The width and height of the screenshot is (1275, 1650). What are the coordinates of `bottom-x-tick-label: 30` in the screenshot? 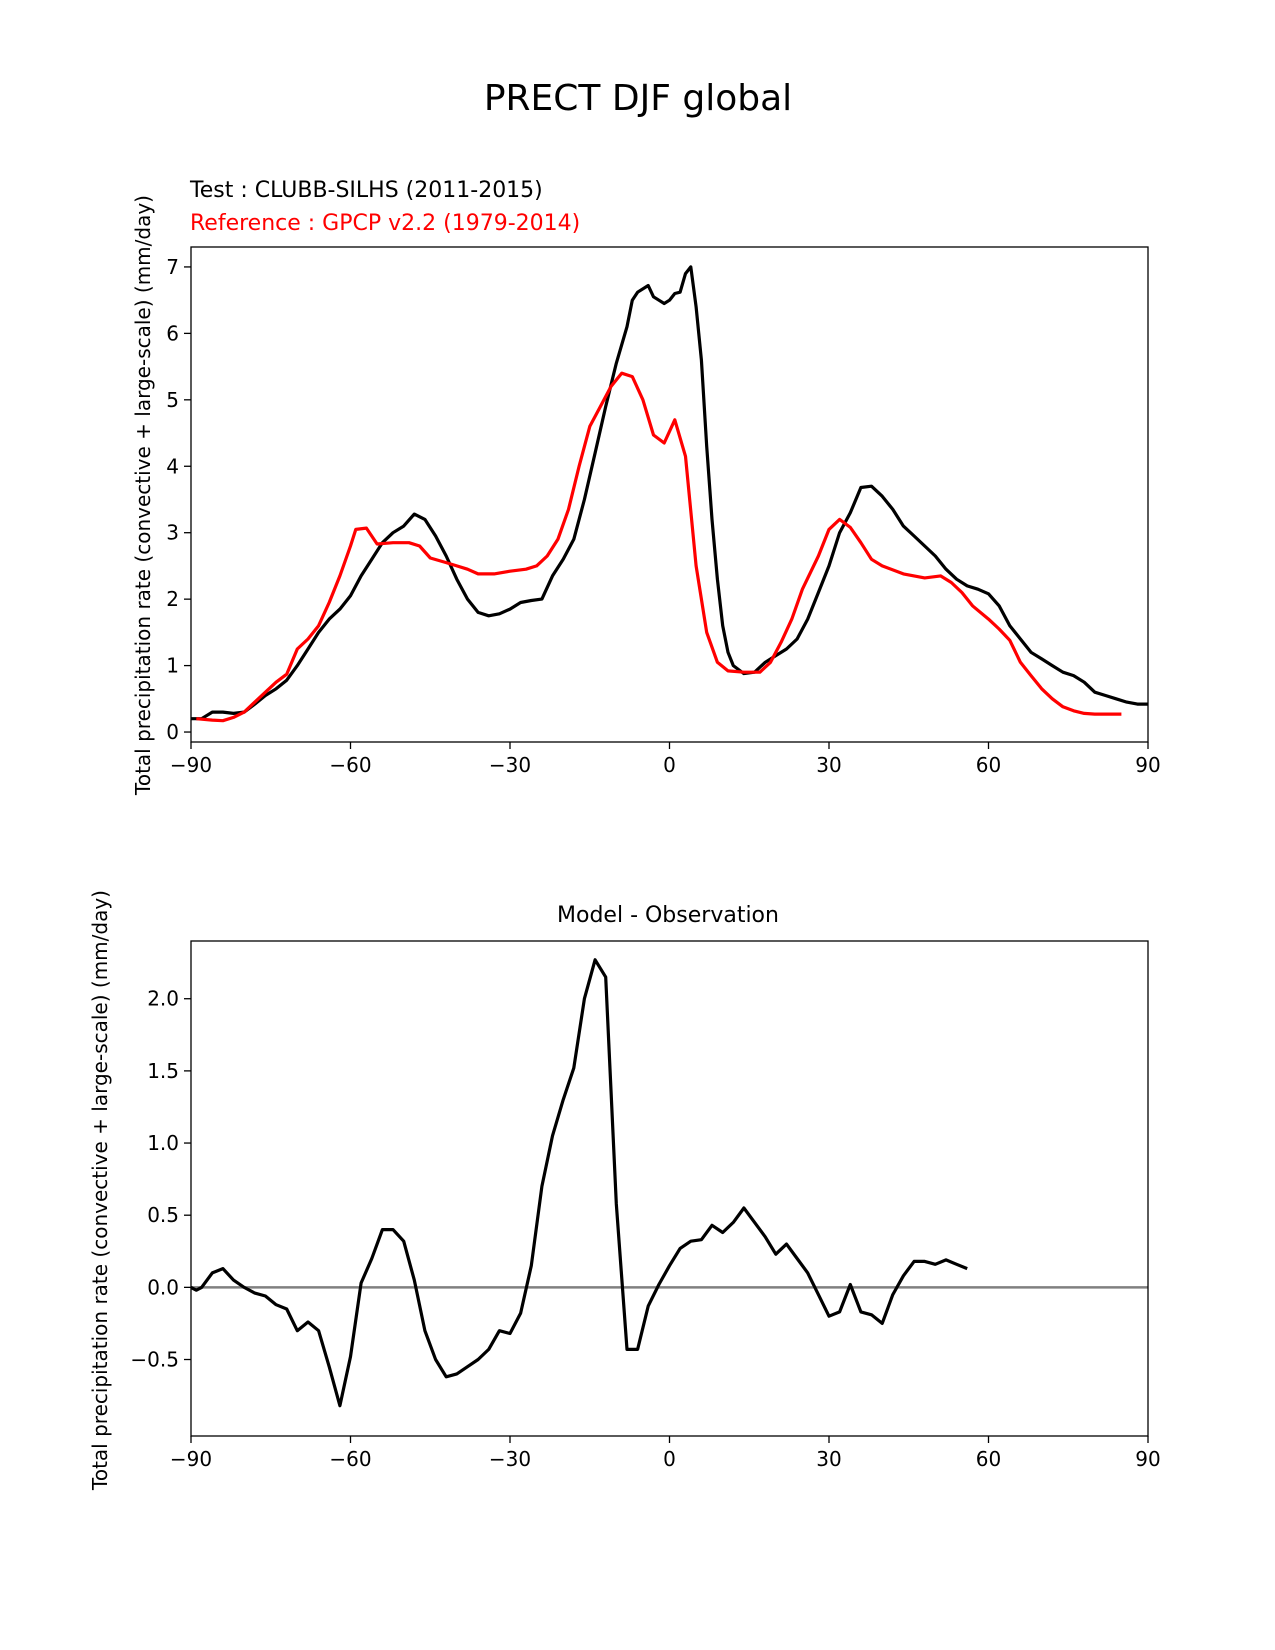 It's located at (828, 1459).